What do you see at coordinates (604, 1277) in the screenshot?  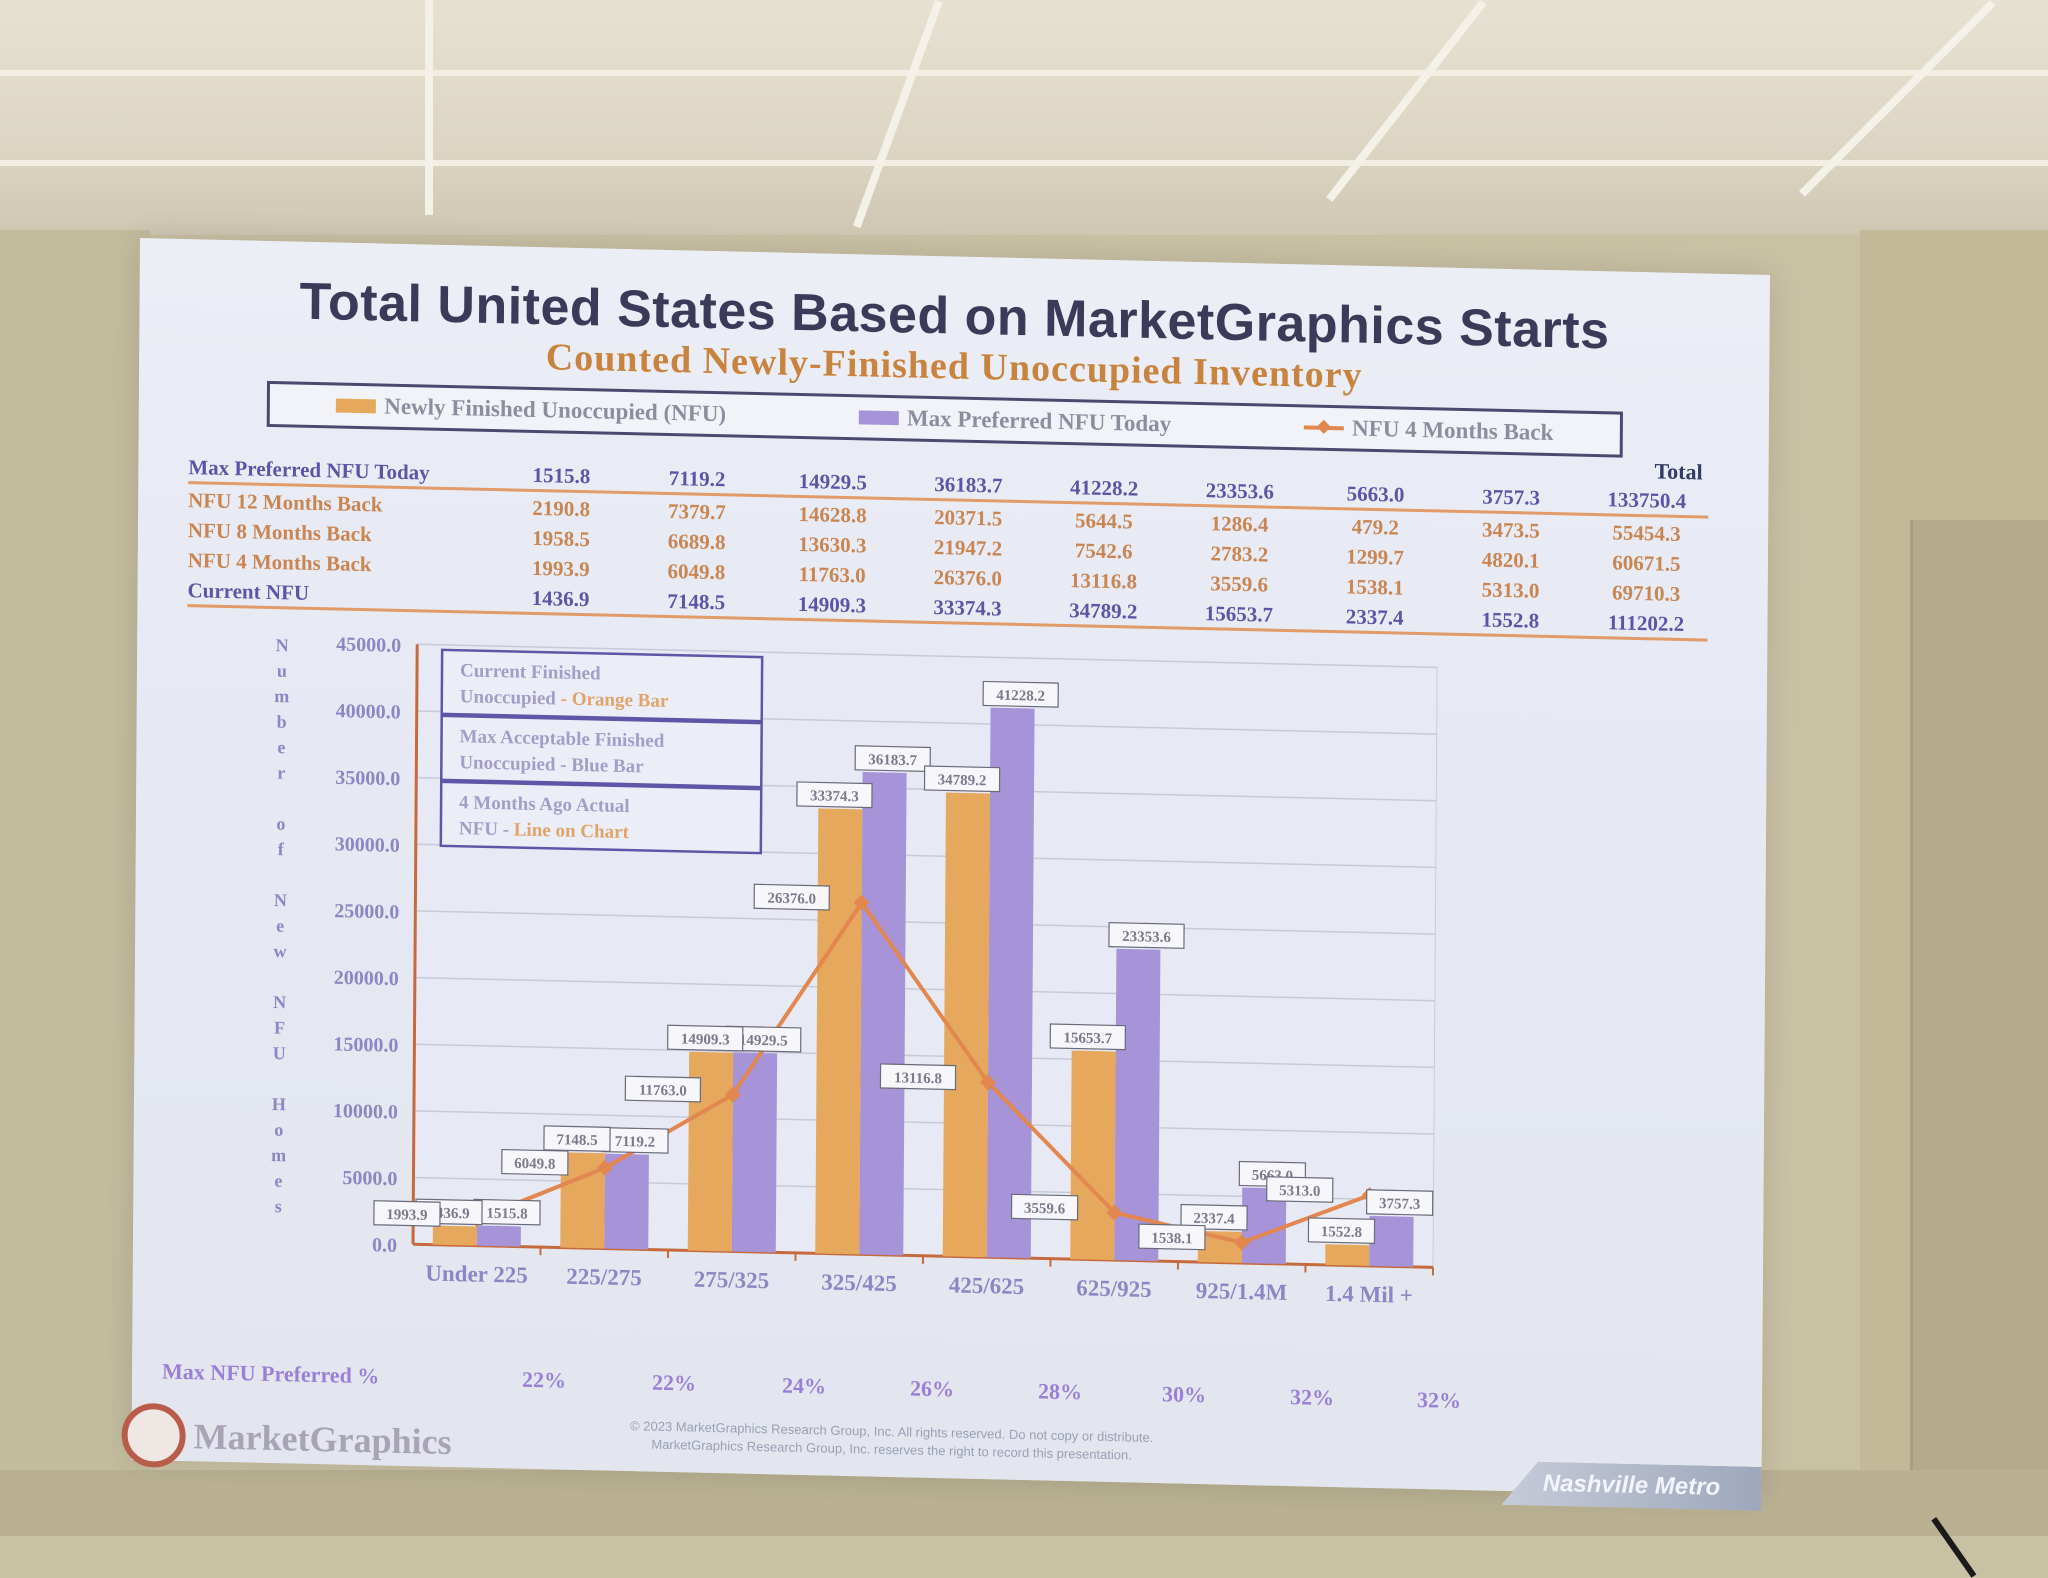 I see `x-tick-label: 225/275` at bounding box center [604, 1277].